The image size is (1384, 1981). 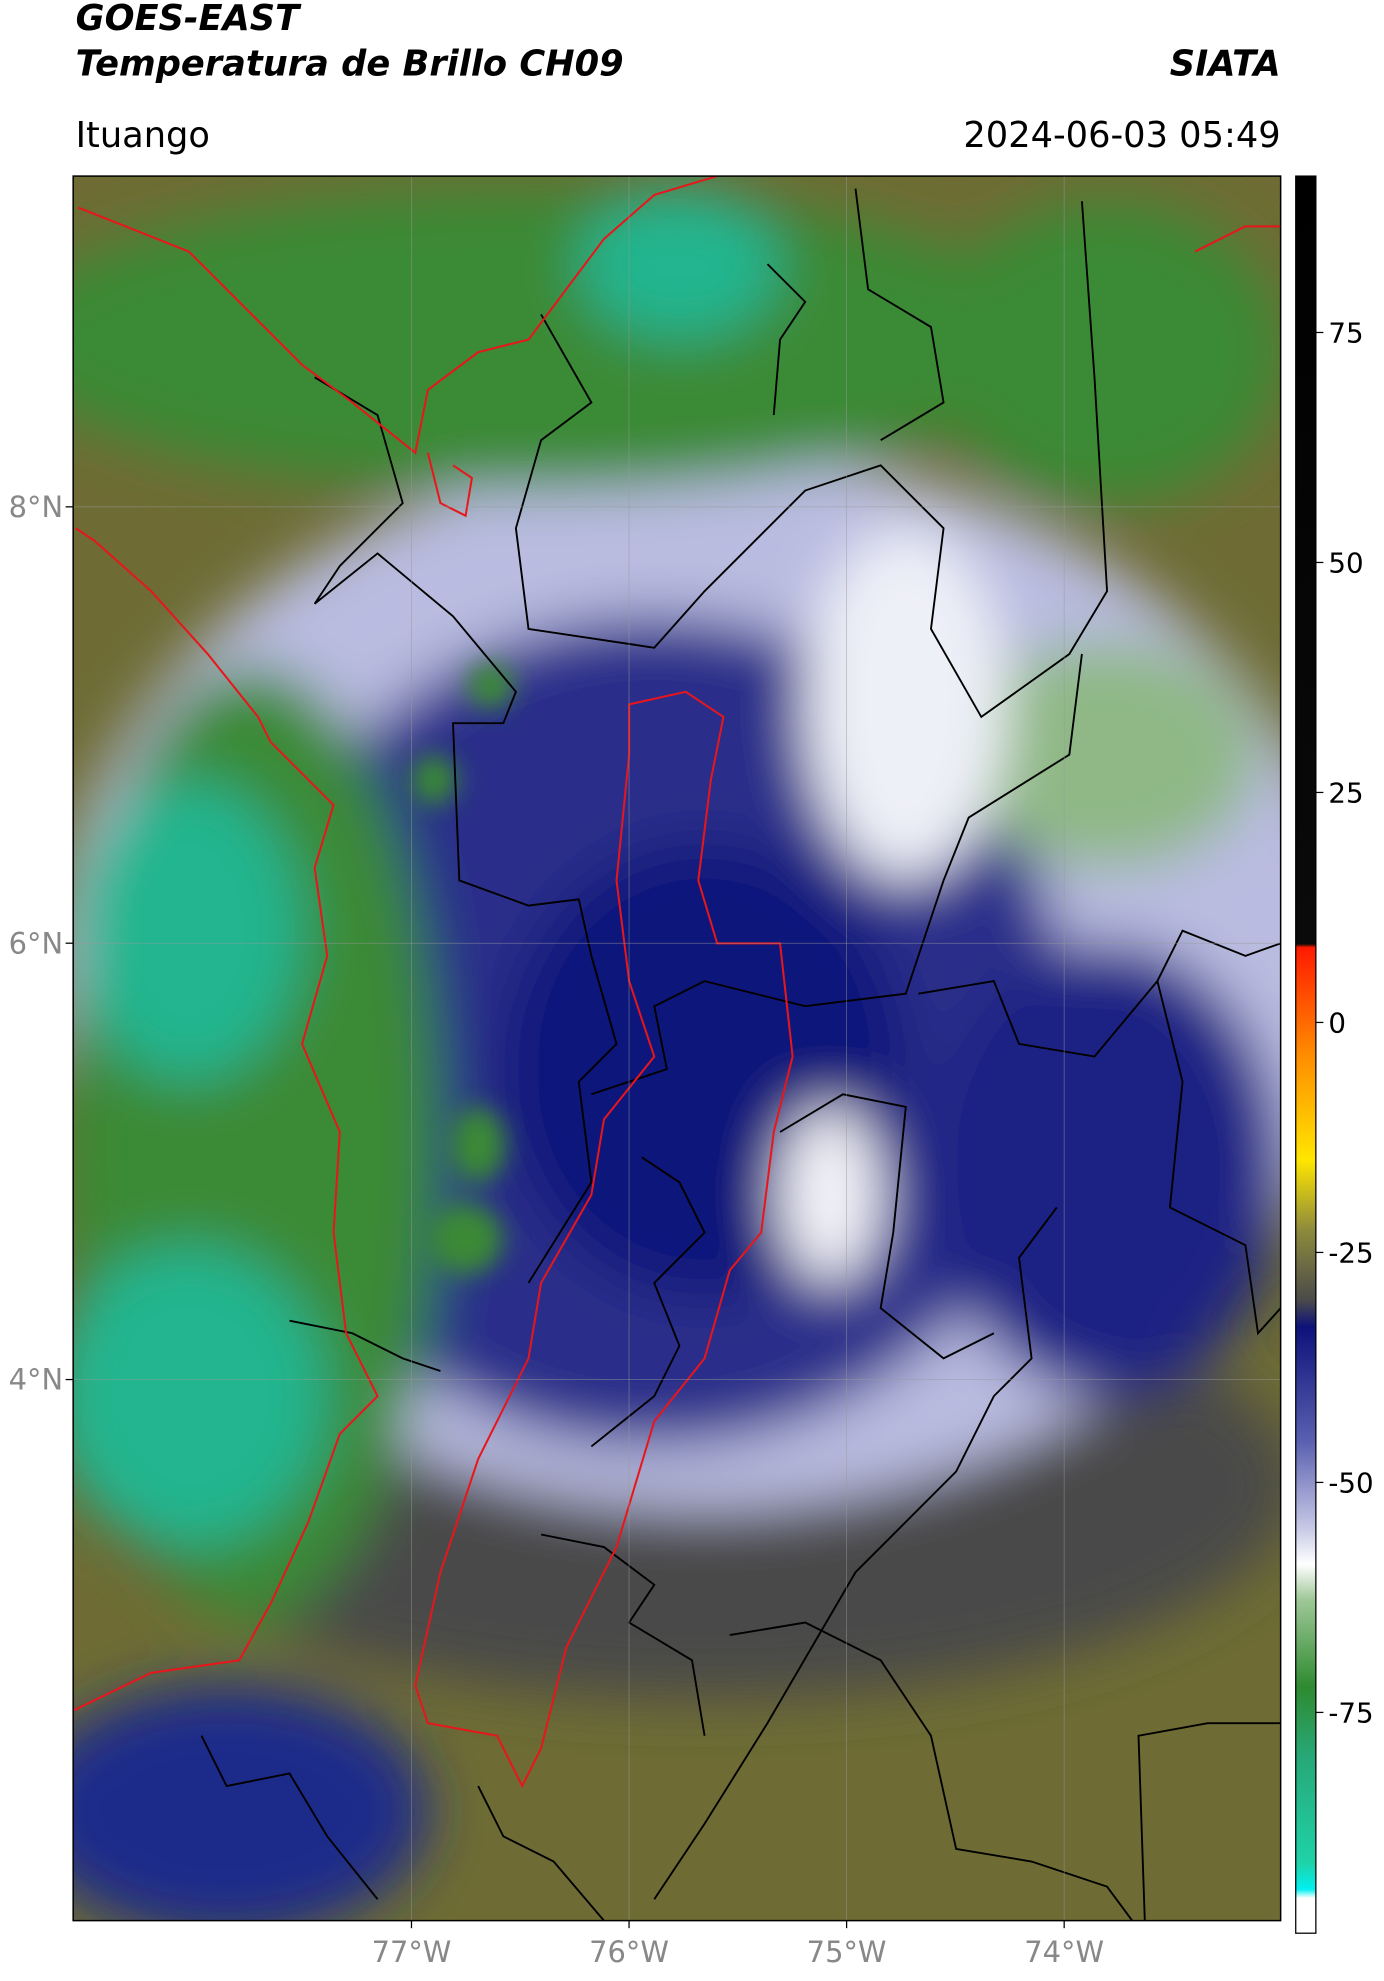 What do you see at coordinates (1064, 1952) in the screenshot?
I see `x-tick-label: 74°W` at bounding box center [1064, 1952].